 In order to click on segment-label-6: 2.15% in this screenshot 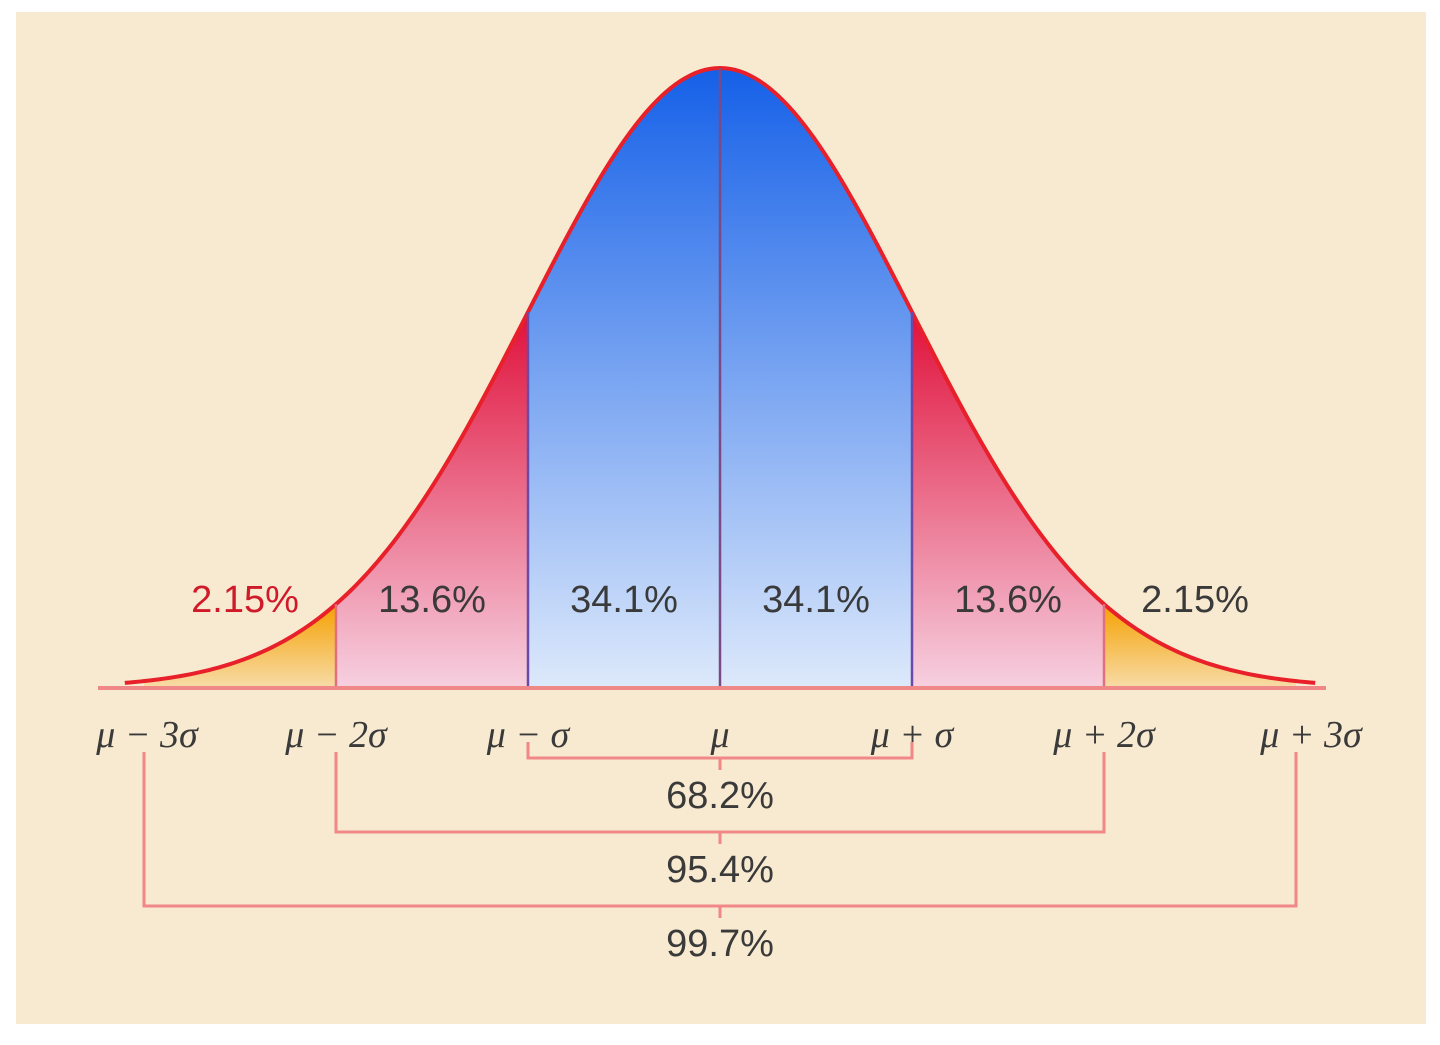, I will do `click(1195, 600)`.